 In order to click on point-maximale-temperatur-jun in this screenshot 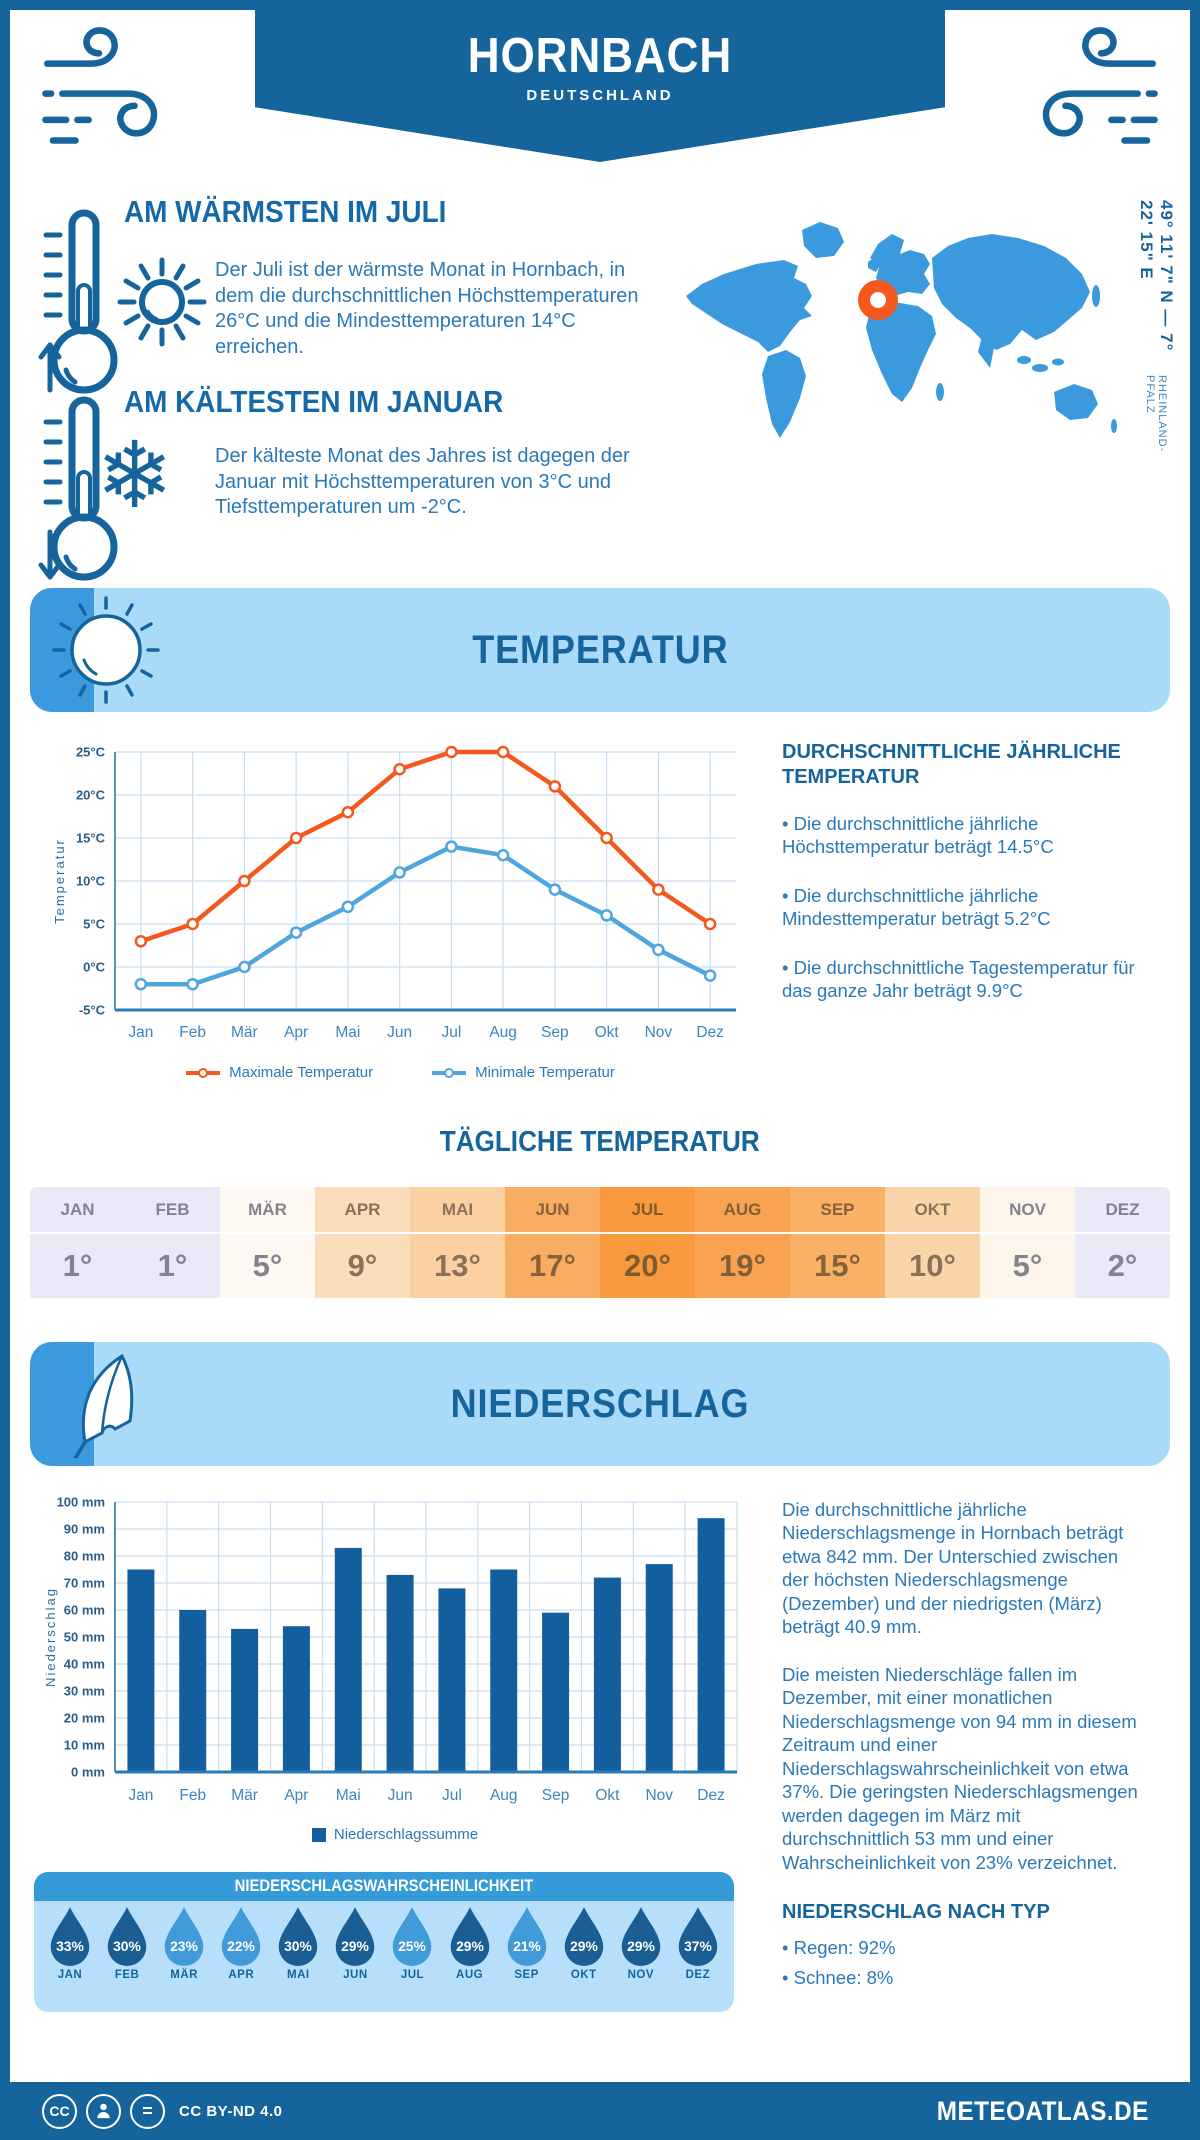, I will do `click(399, 769)`.